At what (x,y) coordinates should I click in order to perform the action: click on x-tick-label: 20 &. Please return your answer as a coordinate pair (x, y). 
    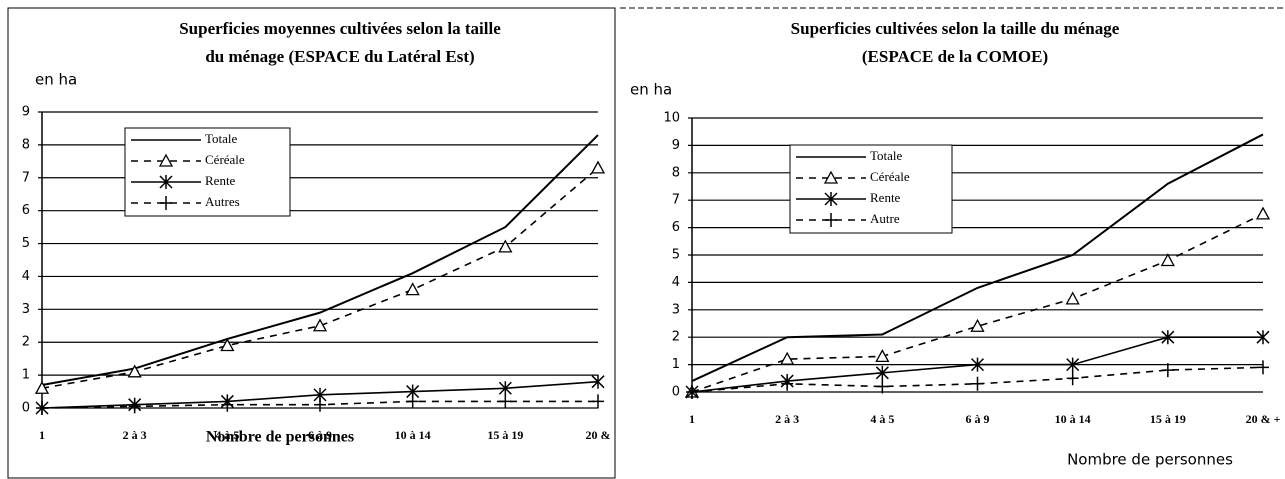
    Looking at the image, I should click on (598, 435).